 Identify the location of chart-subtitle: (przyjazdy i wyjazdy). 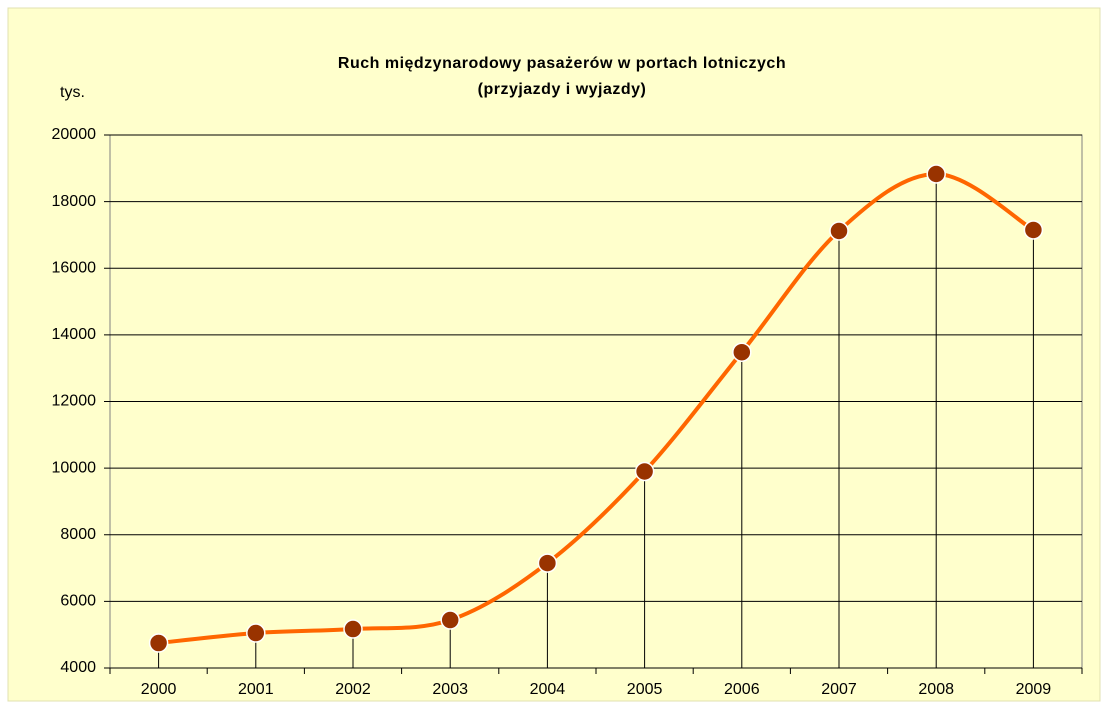
(562, 89).